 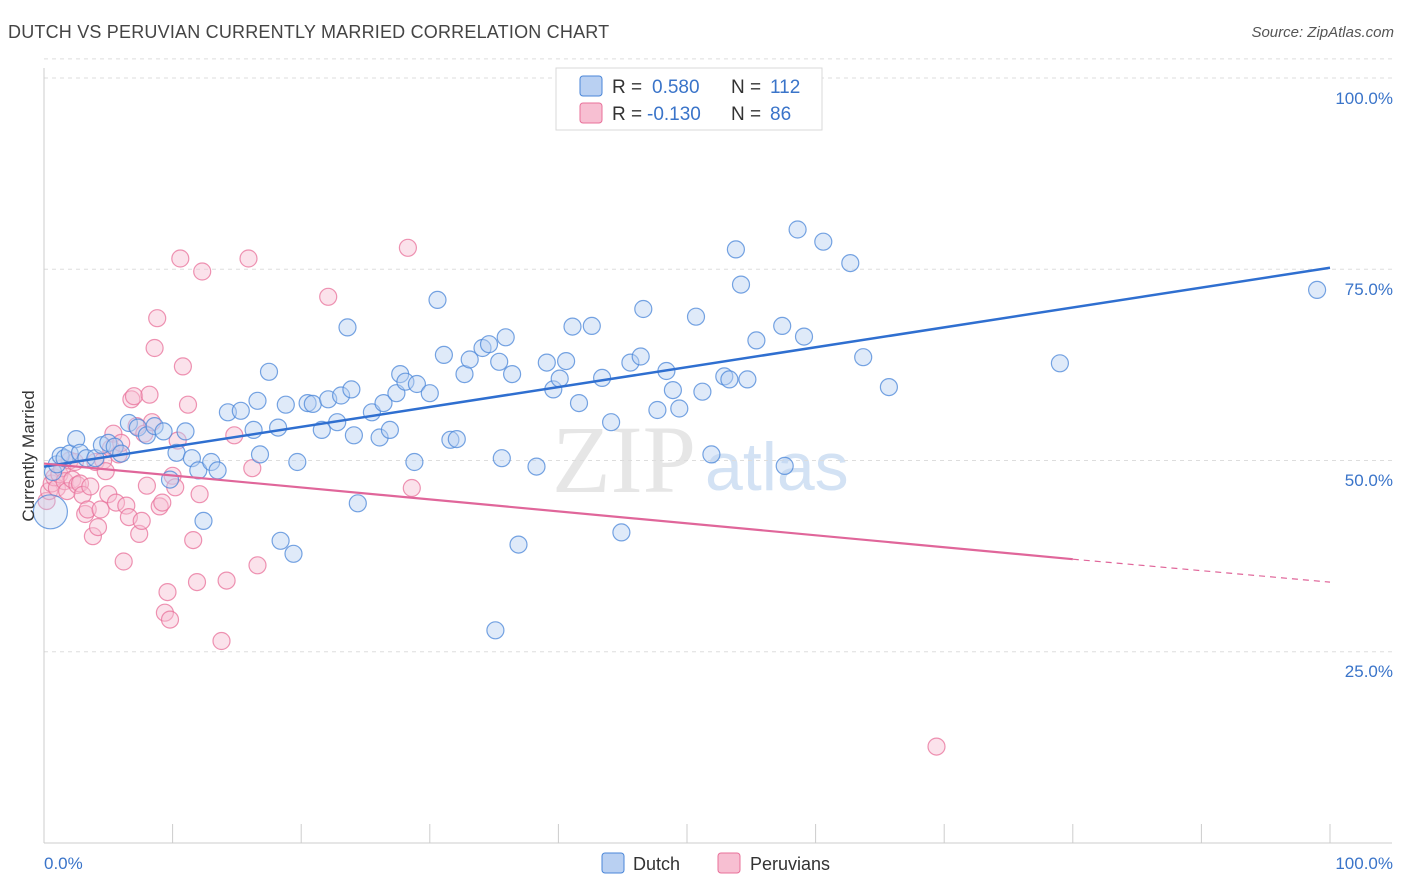 What do you see at coordinates (1322, 32) in the screenshot?
I see `source-label: Source: ZipAtlas.com` at bounding box center [1322, 32].